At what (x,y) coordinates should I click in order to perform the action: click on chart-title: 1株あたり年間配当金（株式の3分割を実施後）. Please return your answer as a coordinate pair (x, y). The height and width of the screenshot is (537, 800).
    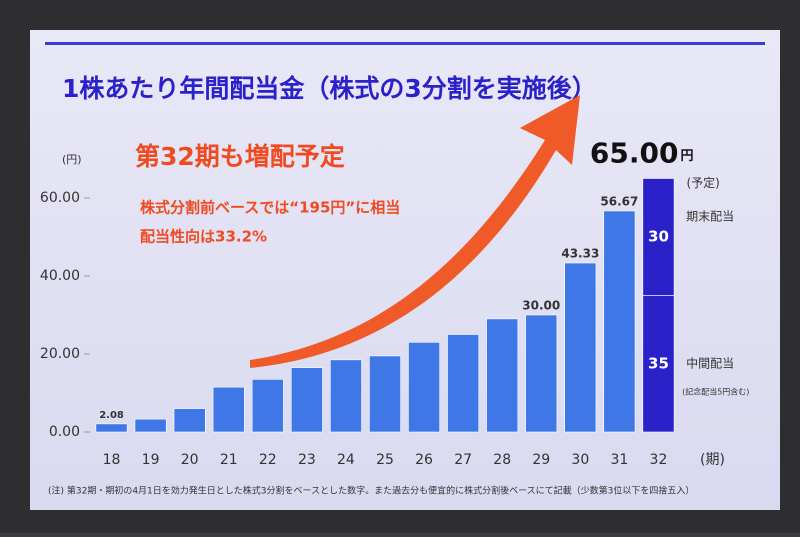
    Looking at the image, I should click on (329, 88).